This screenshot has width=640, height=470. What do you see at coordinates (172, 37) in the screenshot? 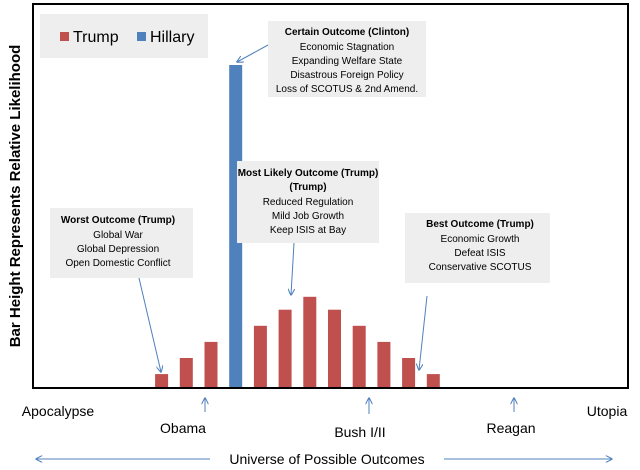
I see `legend-label-hillary: Hillary` at bounding box center [172, 37].